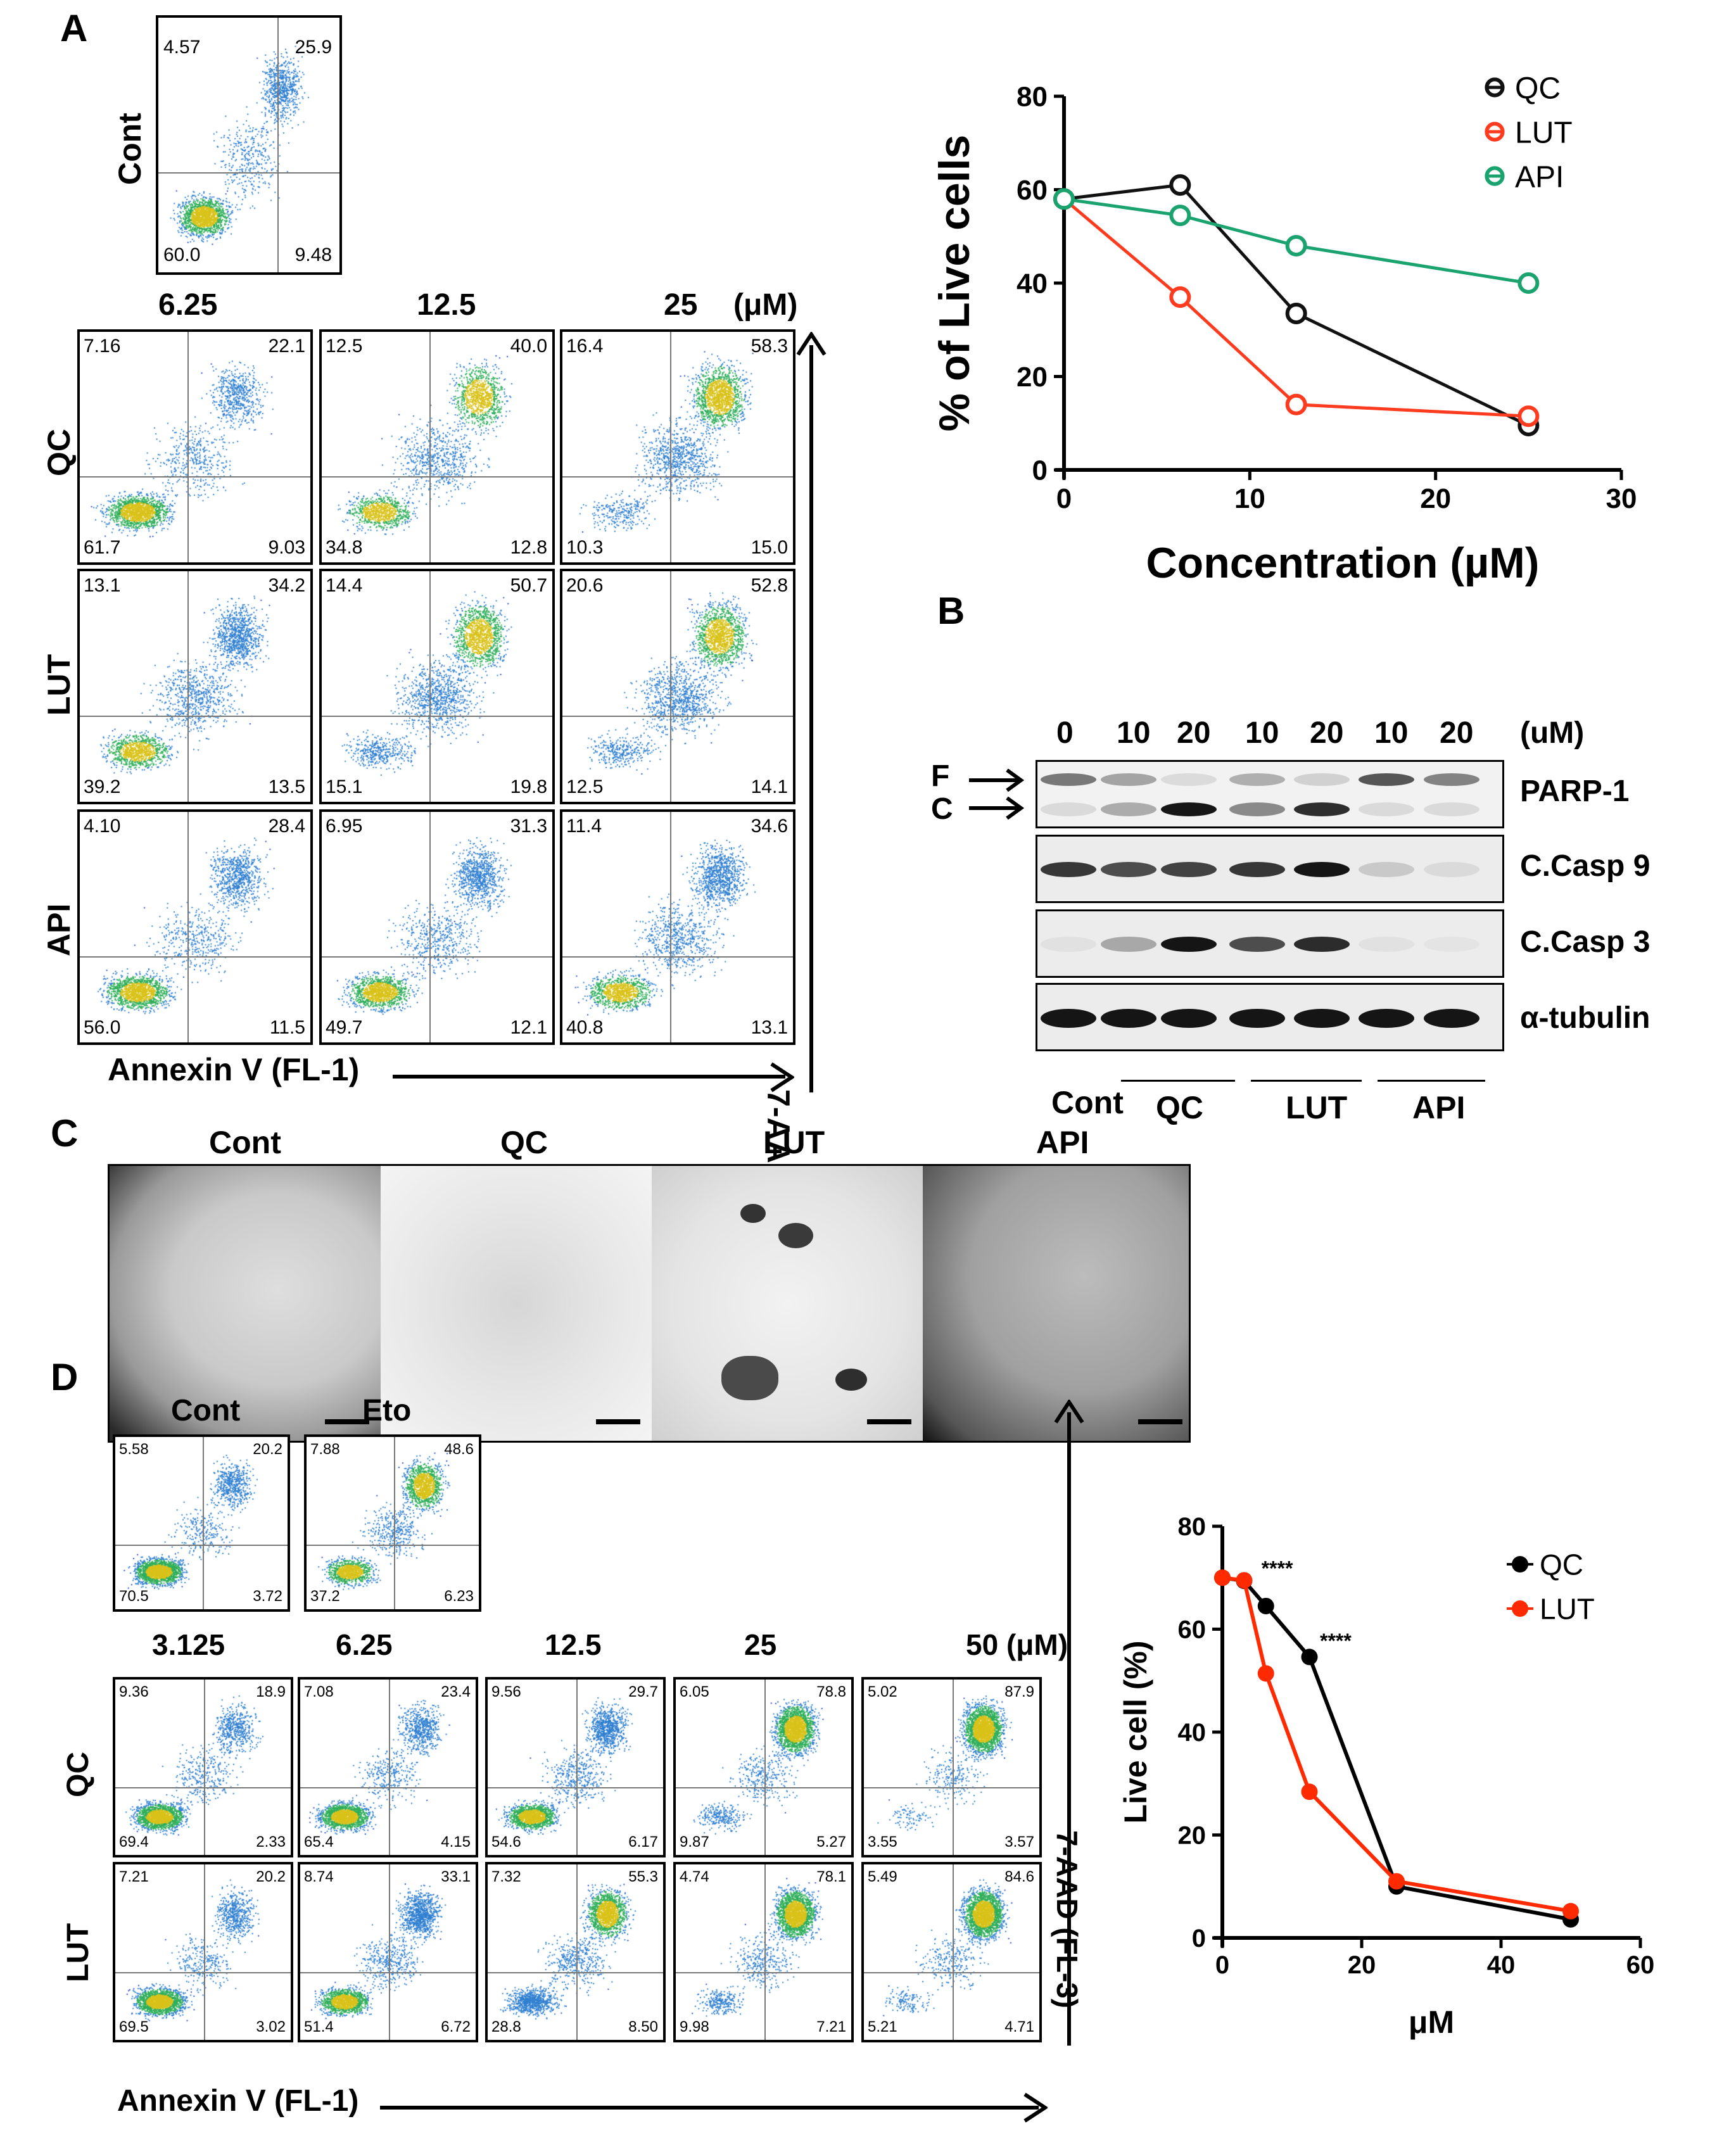 The height and width of the screenshot is (2145, 1736). I want to click on quadrant-ll: 56.0, so click(102, 1027).